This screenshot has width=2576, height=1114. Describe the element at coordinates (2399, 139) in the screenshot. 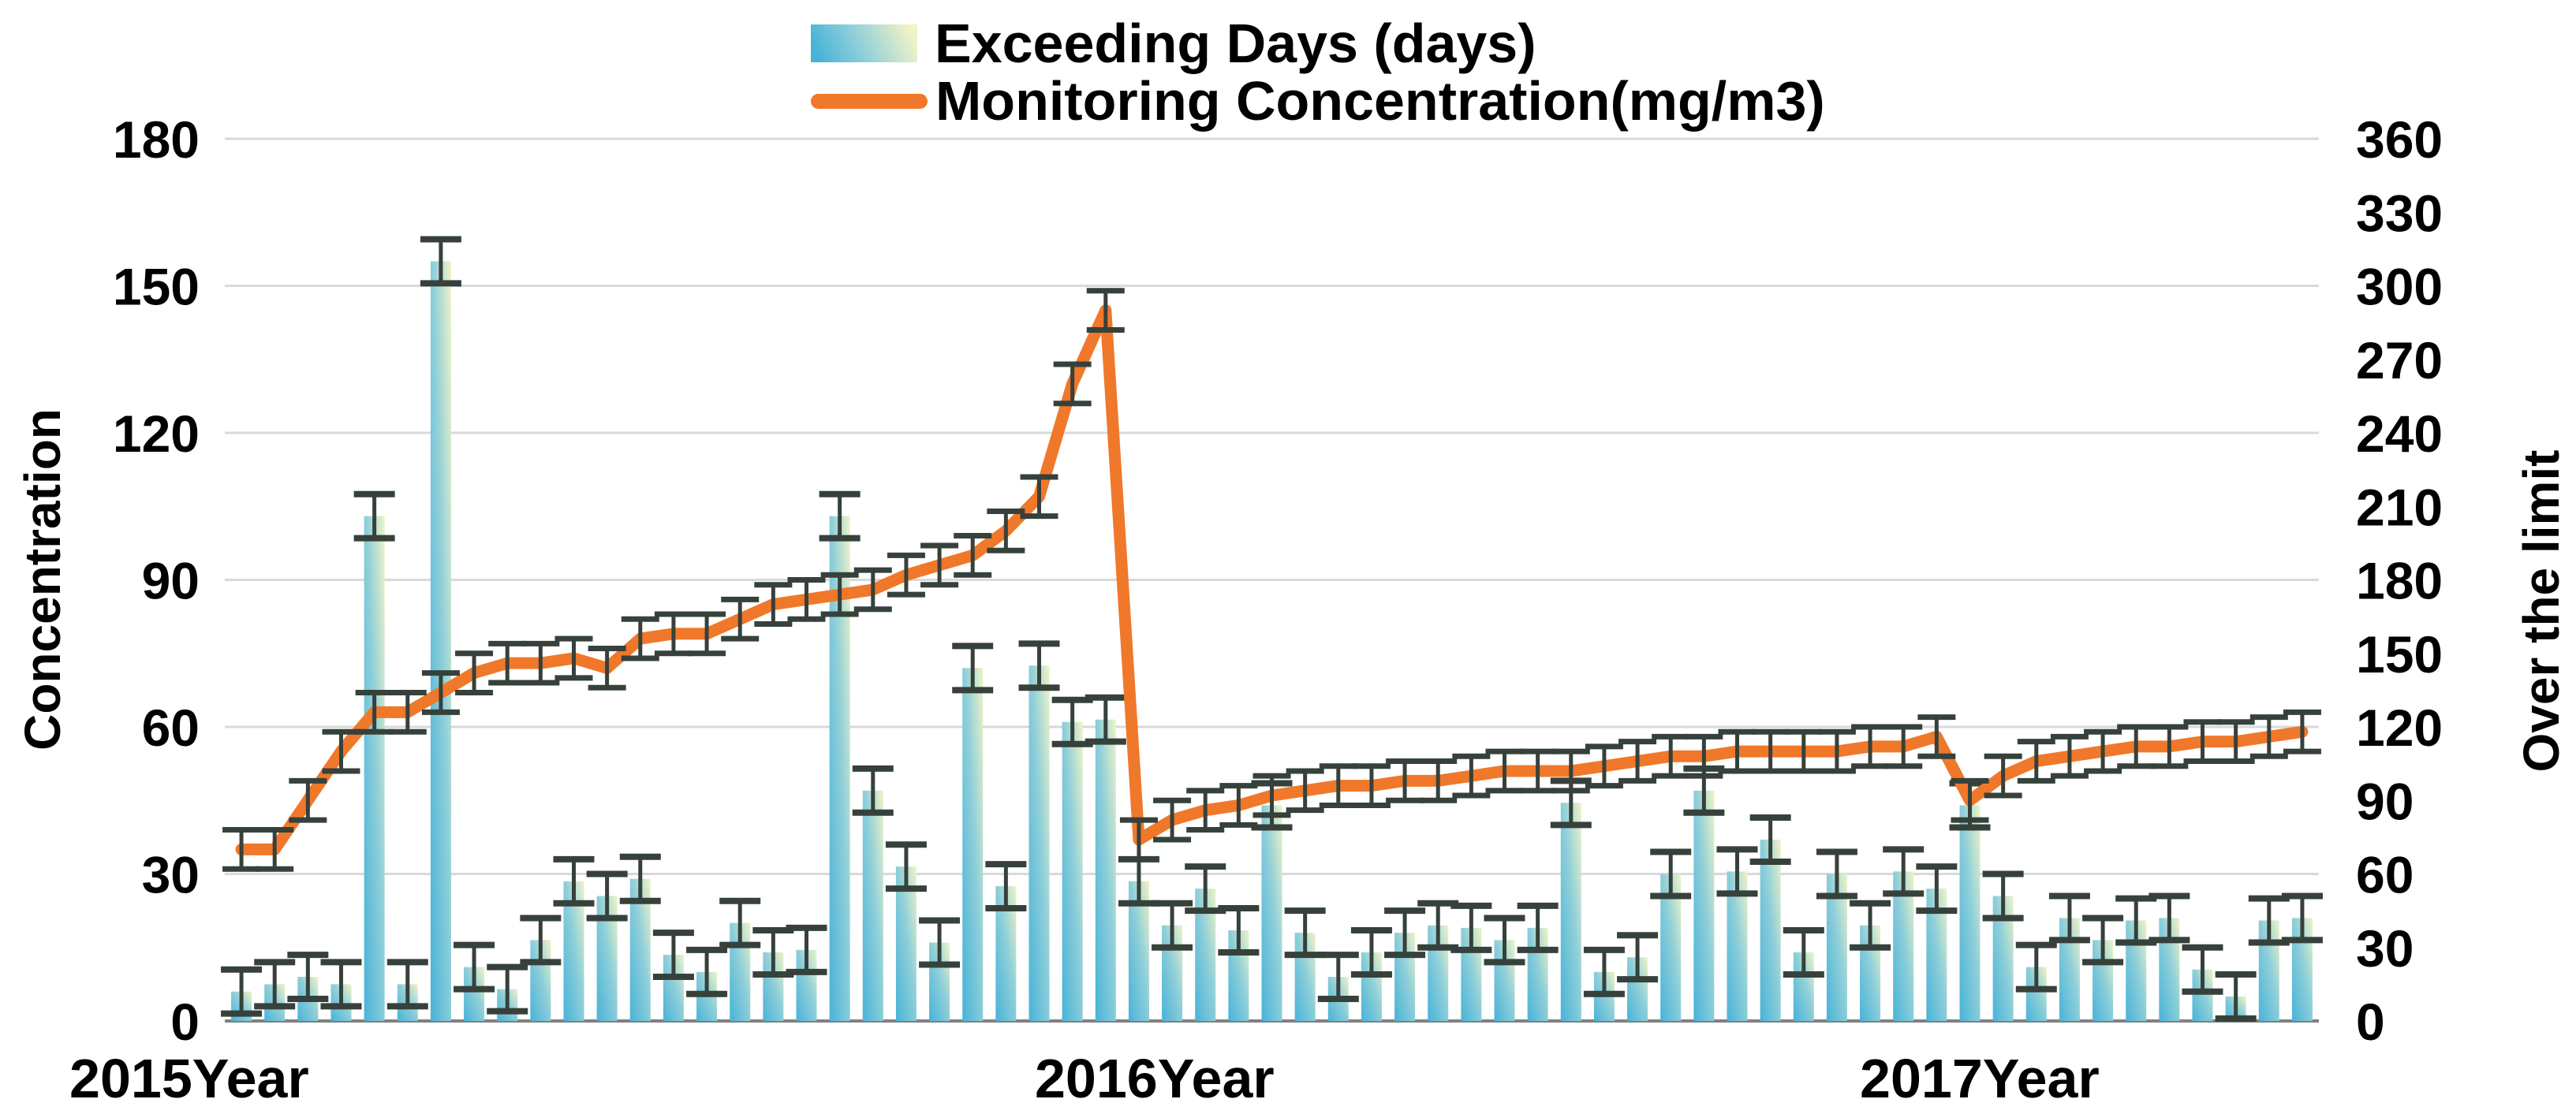

I see `right-axis-tick-label: 360` at that location.